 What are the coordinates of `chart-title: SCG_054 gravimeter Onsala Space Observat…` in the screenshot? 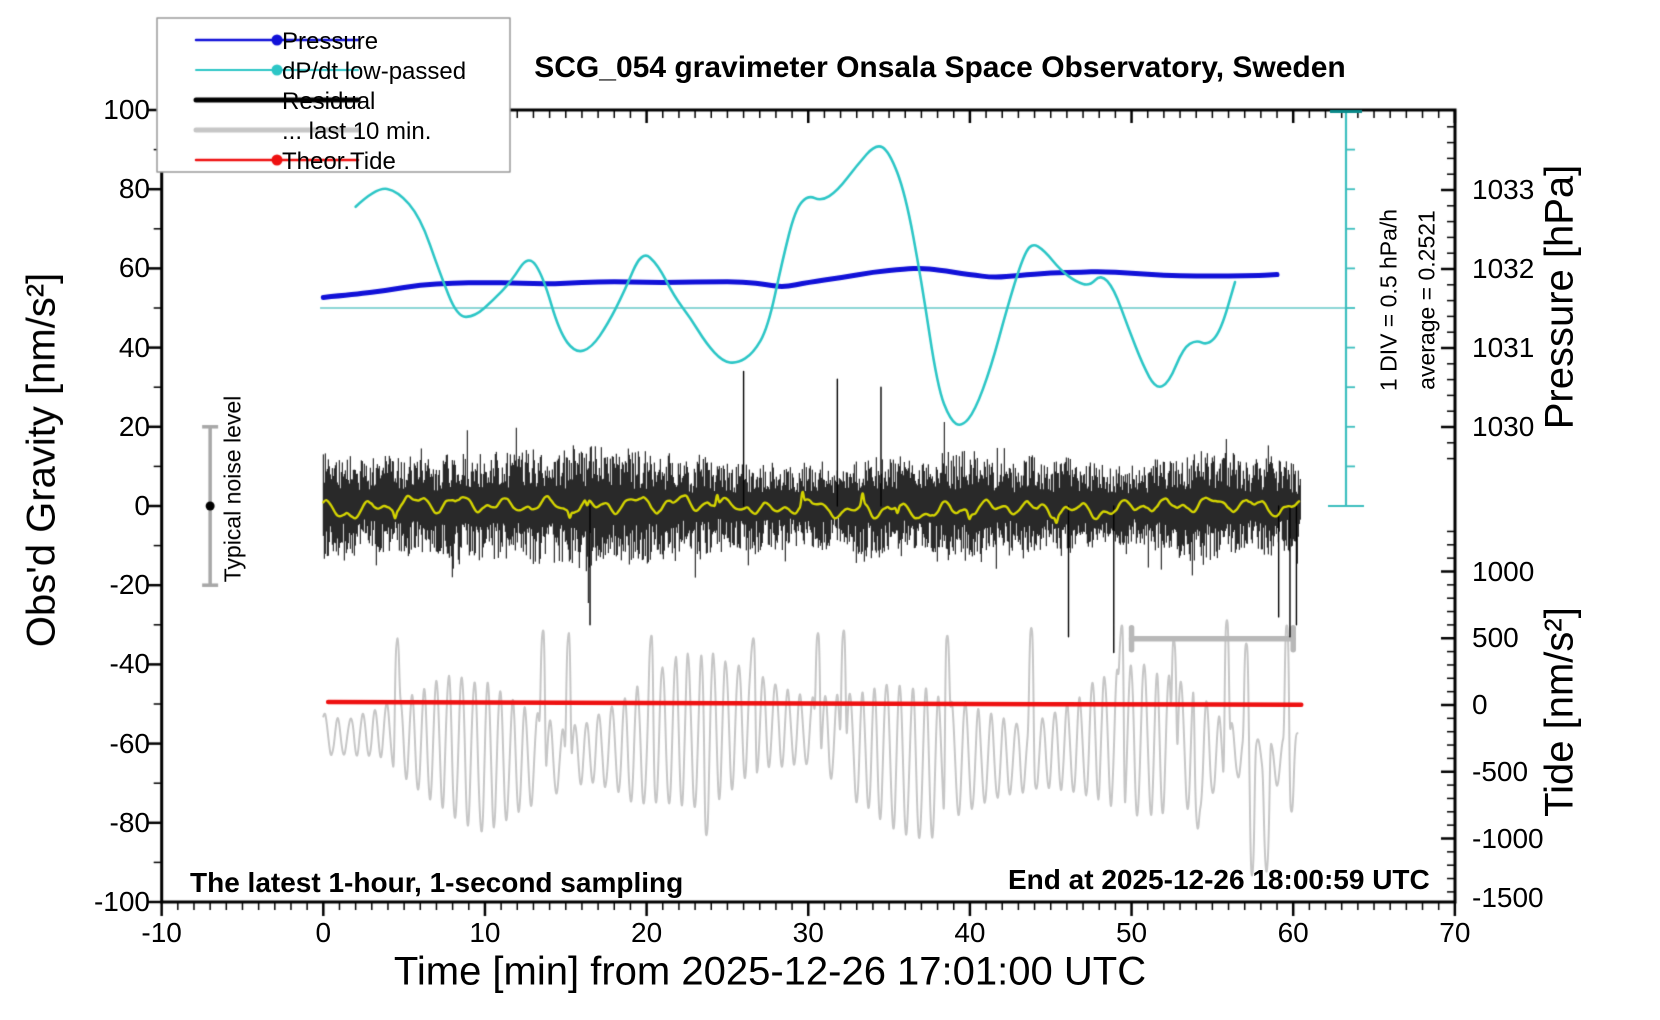 It's located at (940, 67).